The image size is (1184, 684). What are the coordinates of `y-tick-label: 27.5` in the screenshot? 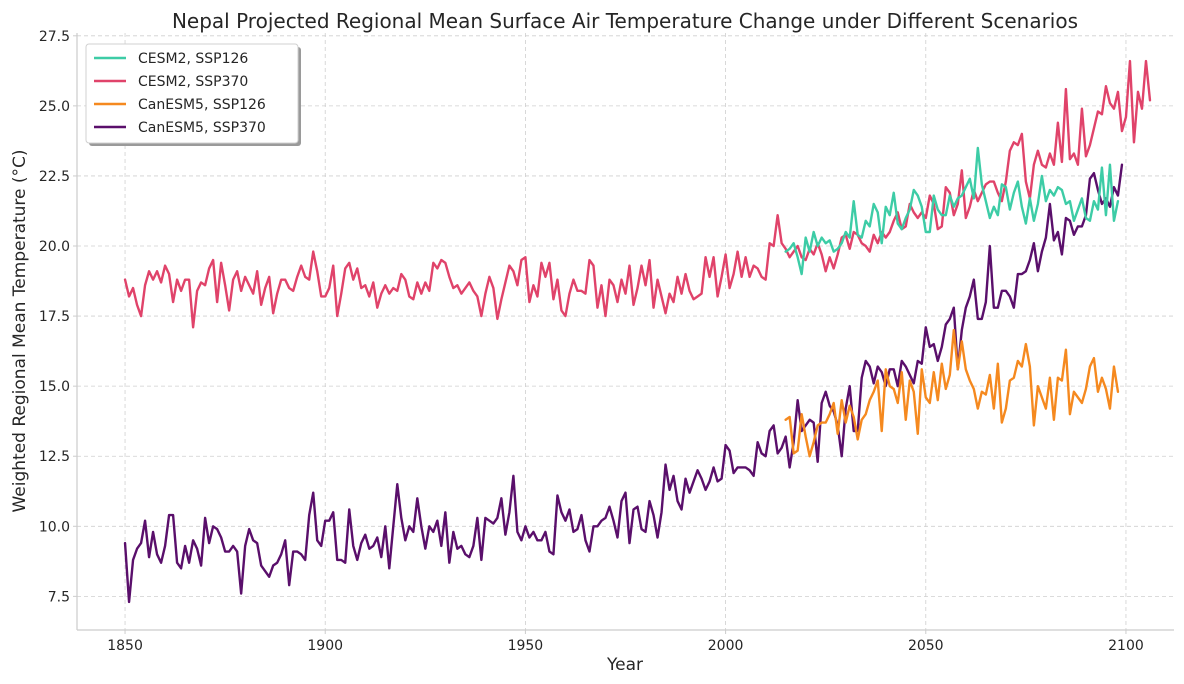 It's located at (54, 37).